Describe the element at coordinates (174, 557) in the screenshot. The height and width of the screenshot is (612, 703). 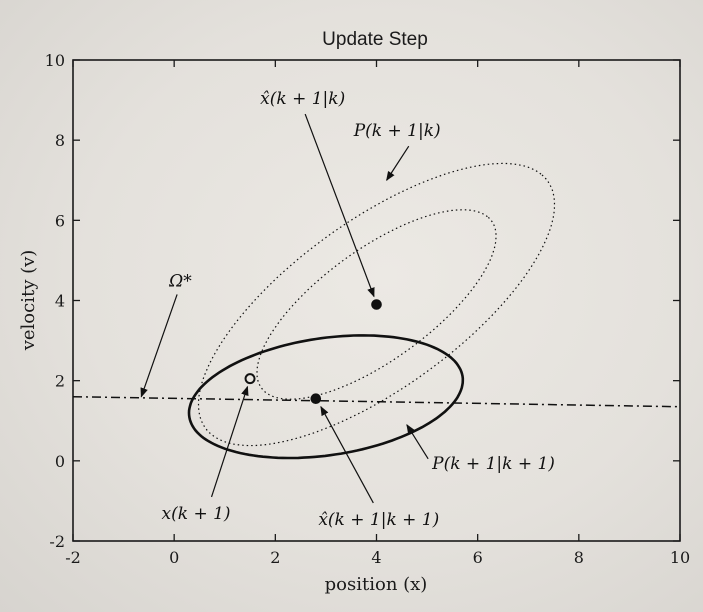
I see `x-tick-label: 0` at that location.